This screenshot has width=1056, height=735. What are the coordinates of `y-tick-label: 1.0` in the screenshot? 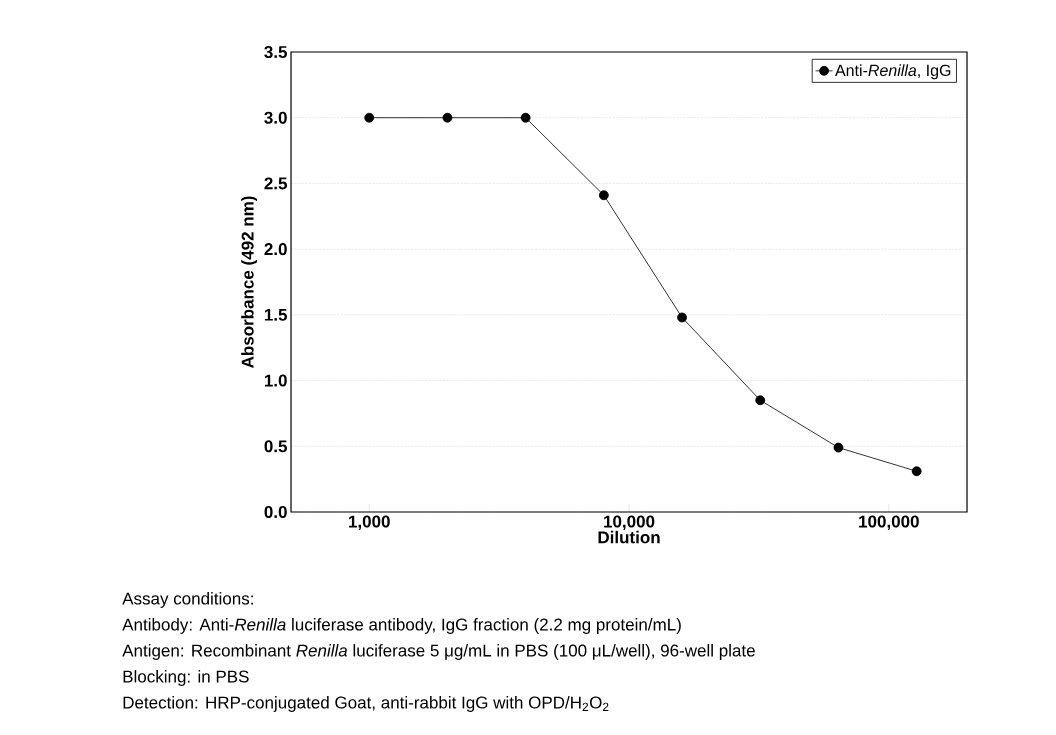 It's located at (275, 380).